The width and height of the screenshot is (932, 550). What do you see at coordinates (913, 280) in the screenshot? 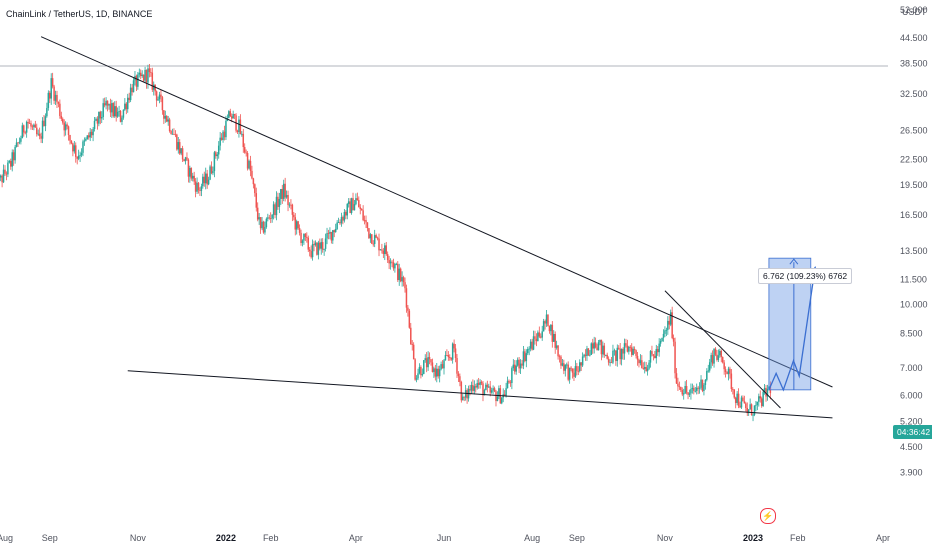
I see `y-tick-label: 11.500` at bounding box center [913, 280].